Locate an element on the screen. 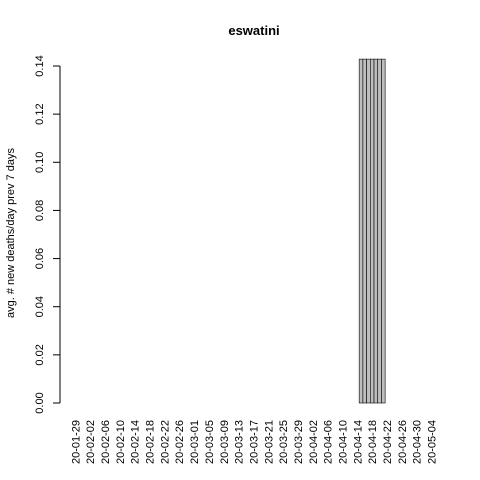 The image size is (480, 480). x-tick-label: 20-04-18 is located at coordinates (373, 442).